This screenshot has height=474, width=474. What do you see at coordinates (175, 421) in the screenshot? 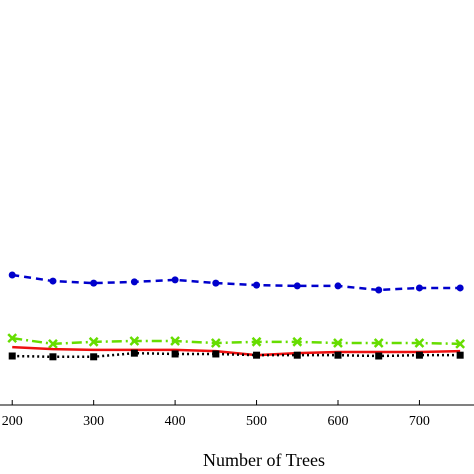
I see `x-tick-label: 400` at bounding box center [175, 421].